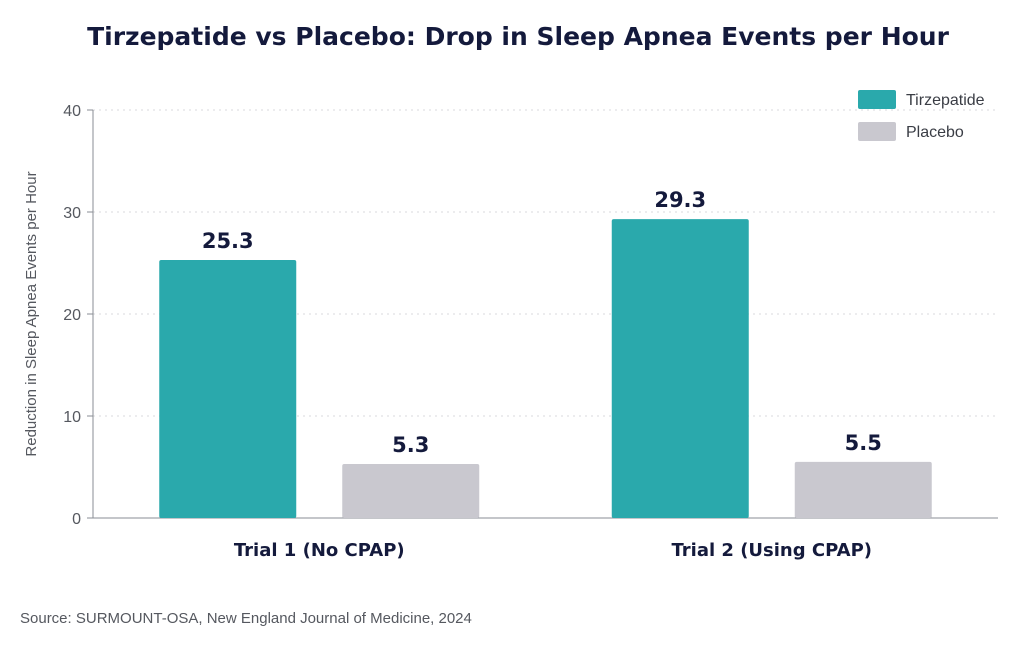  What do you see at coordinates (72, 315) in the screenshot?
I see `y-tick-label: 20` at bounding box center [72, 315].